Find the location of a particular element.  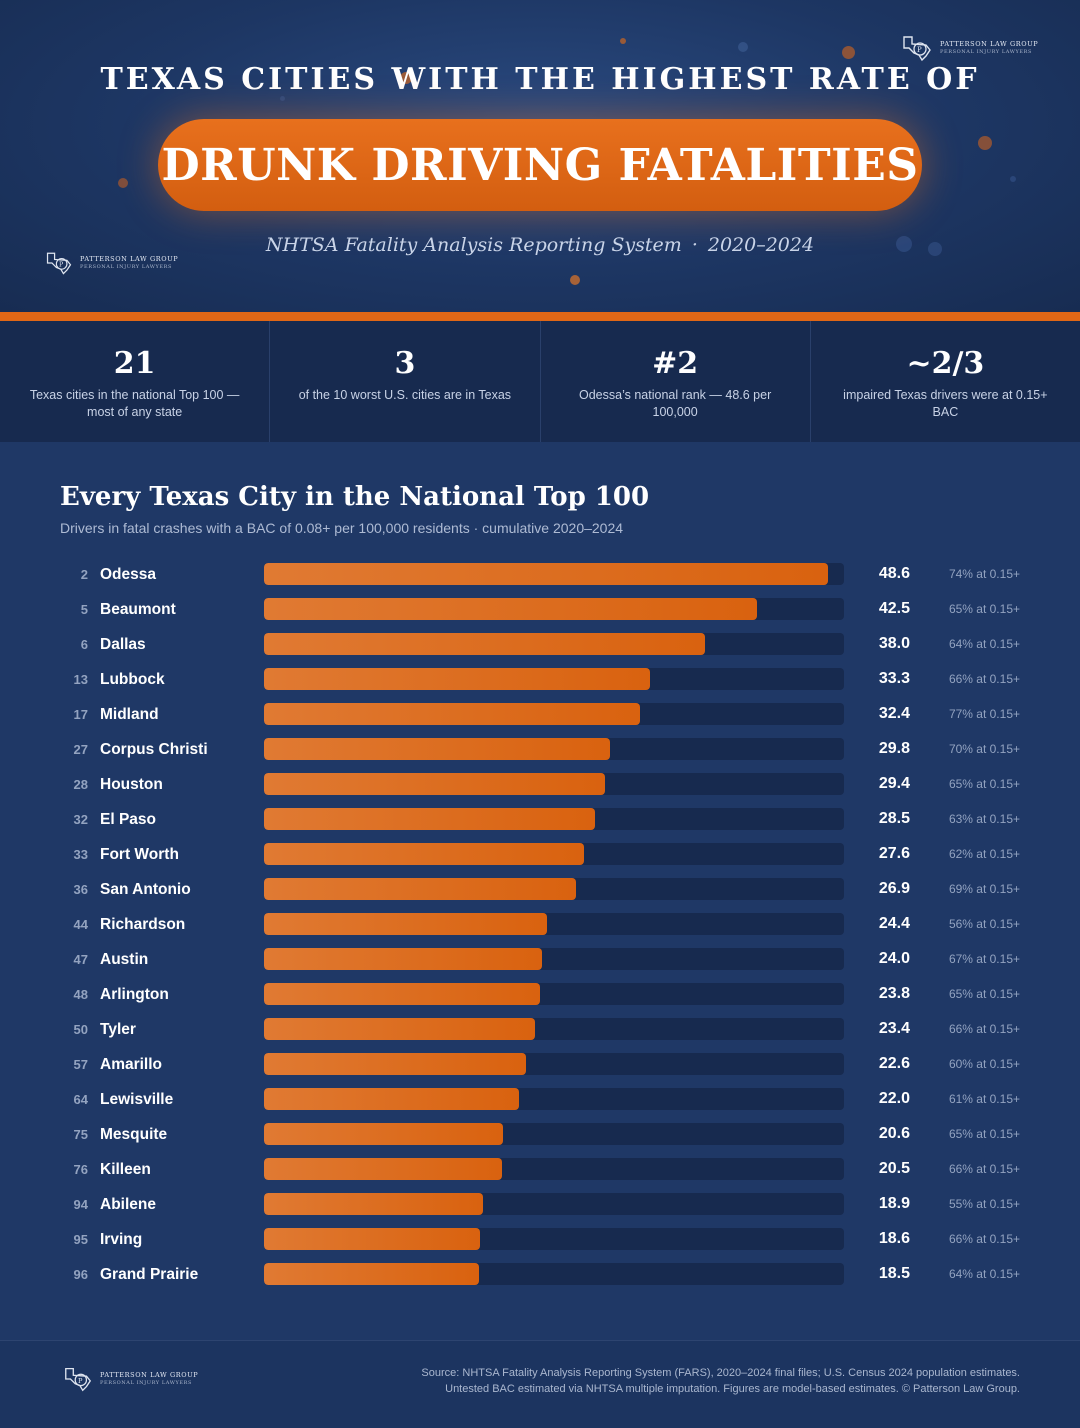

stat-value: ~2/3 is located at coordinates (945, 363).